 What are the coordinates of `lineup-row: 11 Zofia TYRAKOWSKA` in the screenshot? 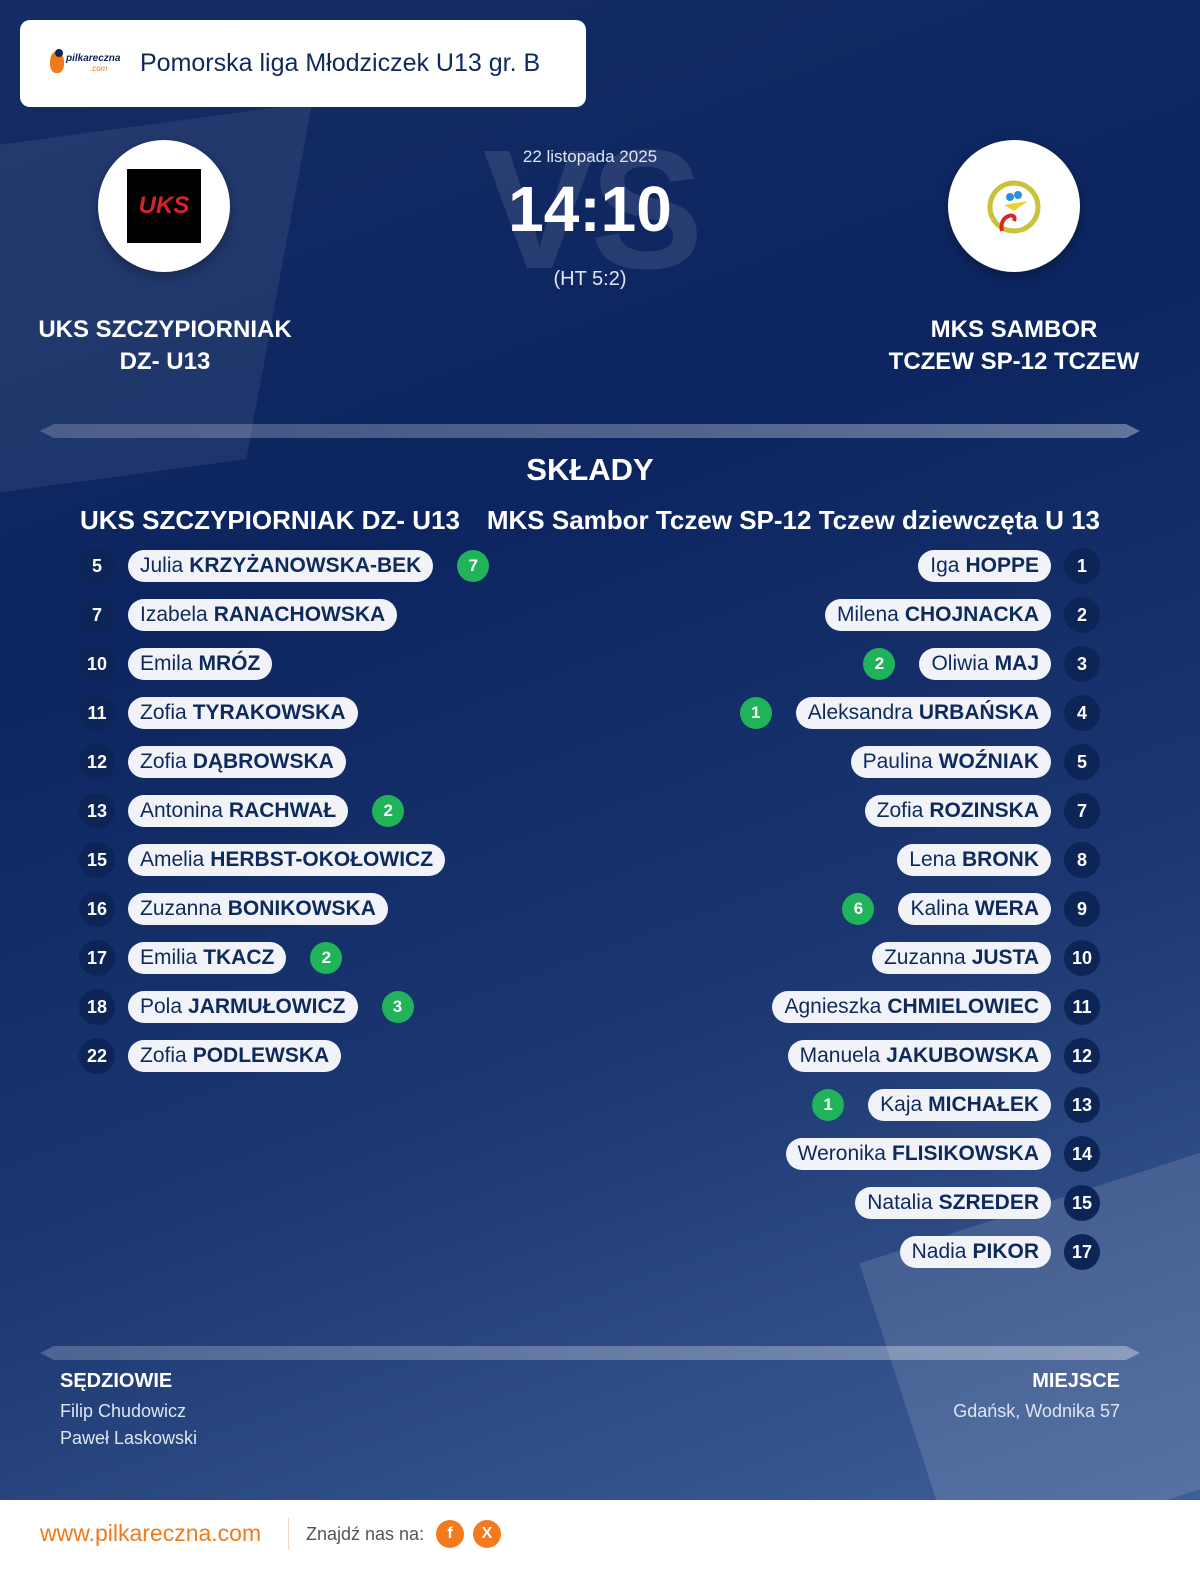 It's located at (218, 713).